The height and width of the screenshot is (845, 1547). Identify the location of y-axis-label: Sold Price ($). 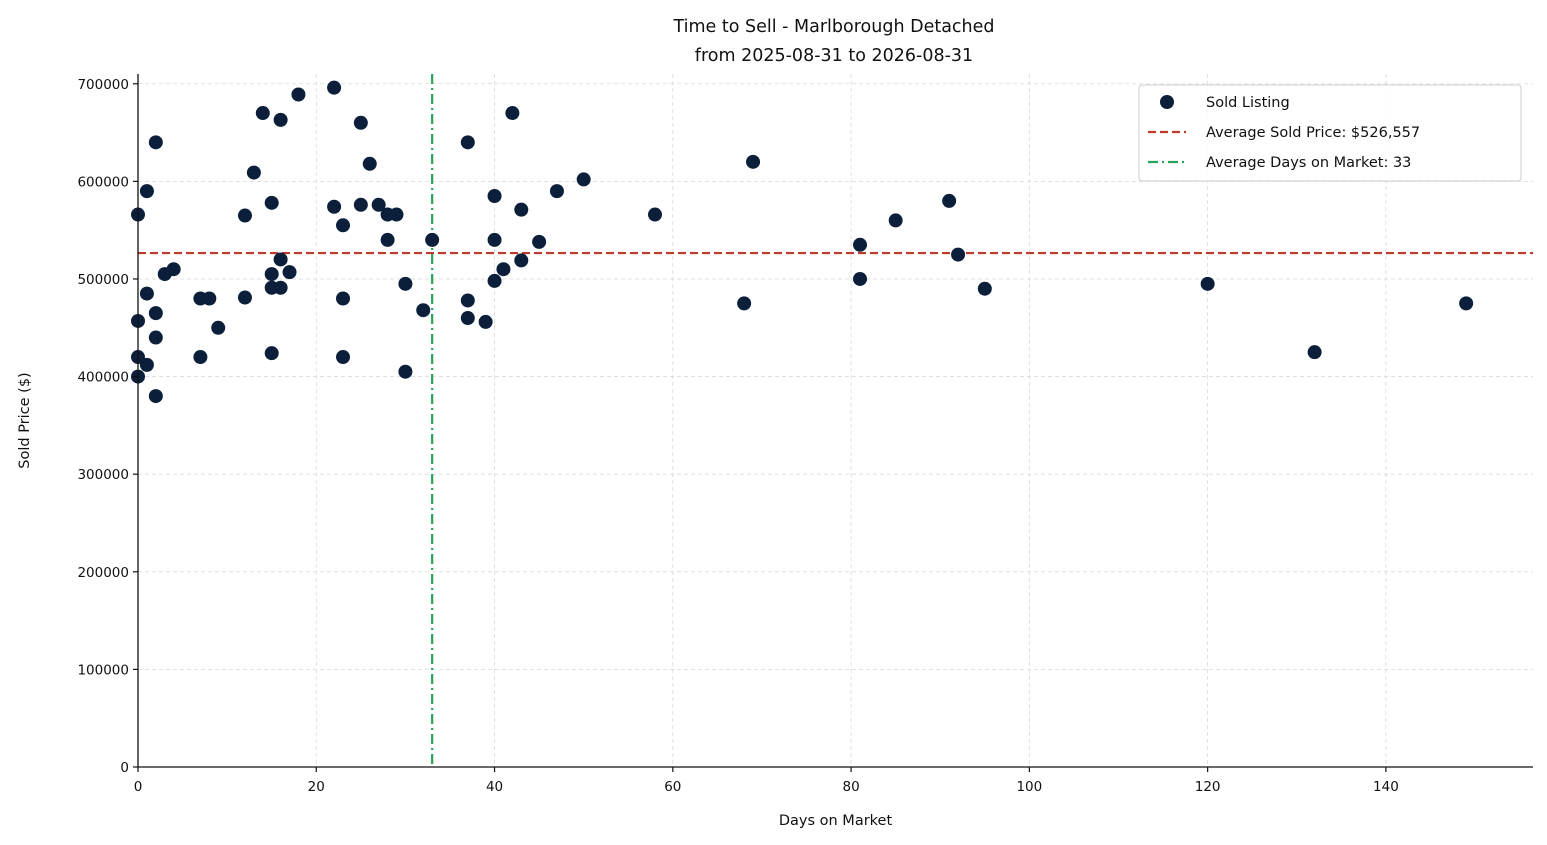
(25, 420).